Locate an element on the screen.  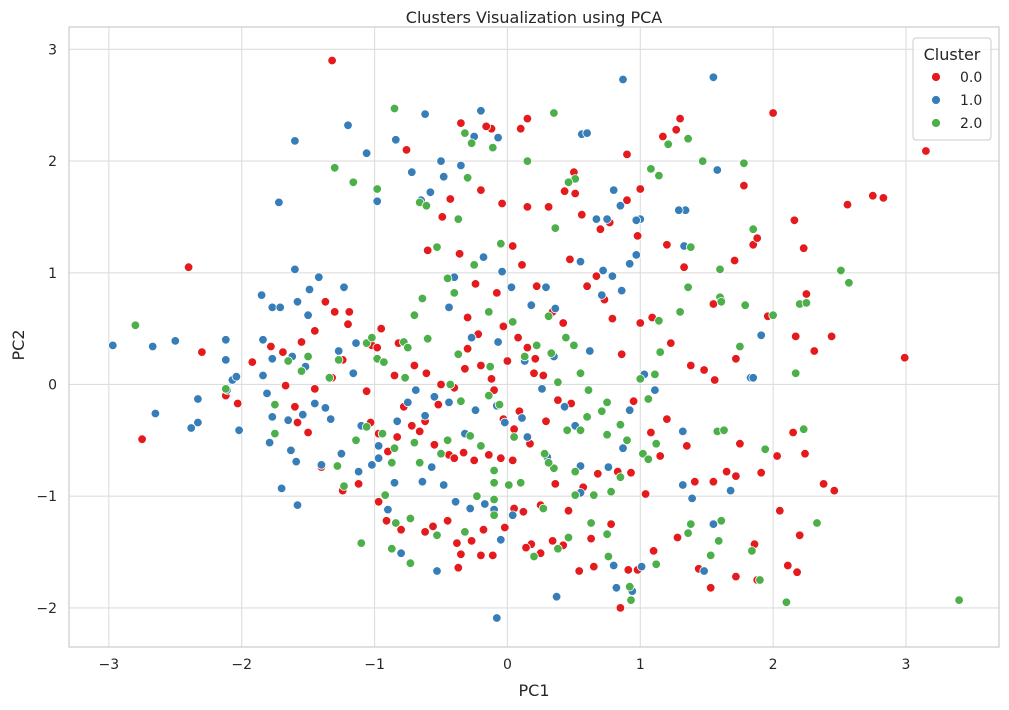
legend-marker is located at coordinates (936, 100).